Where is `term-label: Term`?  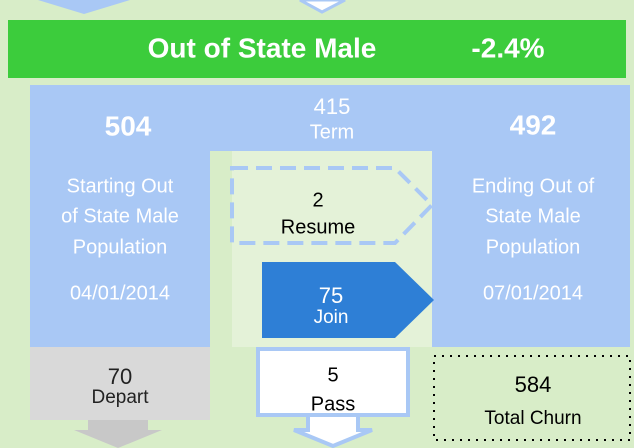 term-label: Term is located at coordinates (332, 132).